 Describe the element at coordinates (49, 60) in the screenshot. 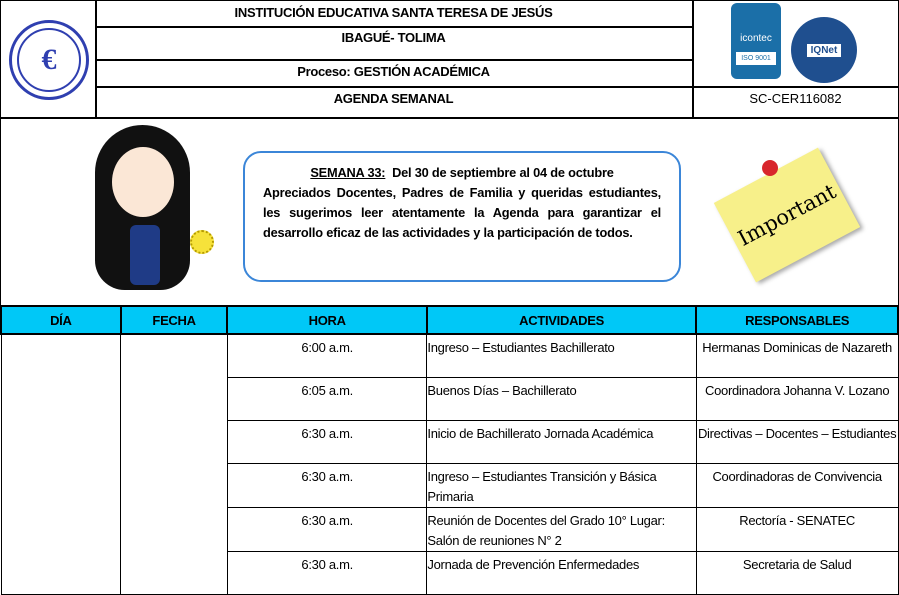

I see `school-logo: €` at that location.